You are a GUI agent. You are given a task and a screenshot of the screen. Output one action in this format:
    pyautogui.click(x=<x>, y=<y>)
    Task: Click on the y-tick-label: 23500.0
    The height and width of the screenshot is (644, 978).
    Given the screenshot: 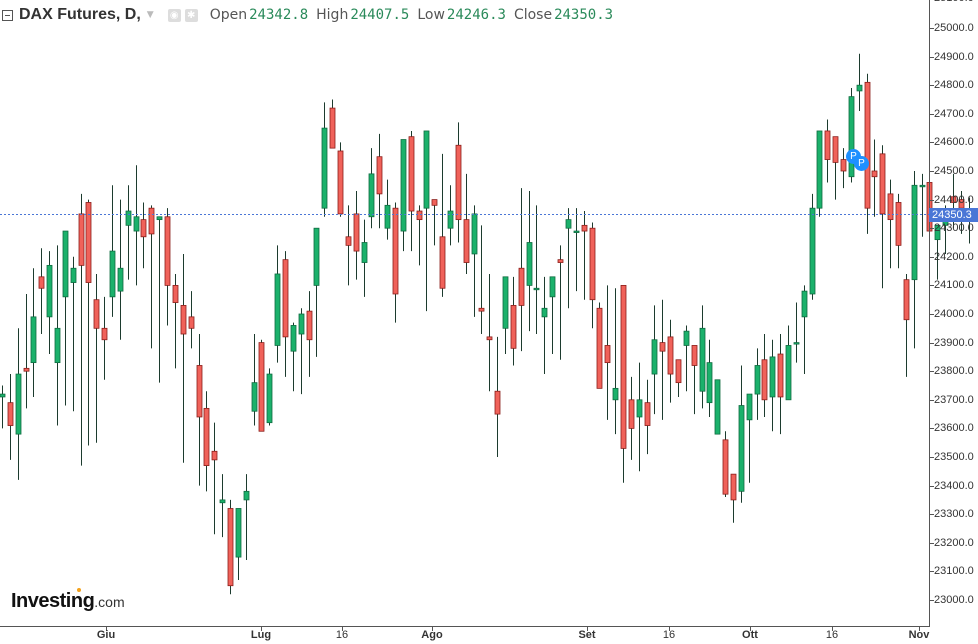 What is the action you would take?
    pyautogui.click(x=954, y=456)
    